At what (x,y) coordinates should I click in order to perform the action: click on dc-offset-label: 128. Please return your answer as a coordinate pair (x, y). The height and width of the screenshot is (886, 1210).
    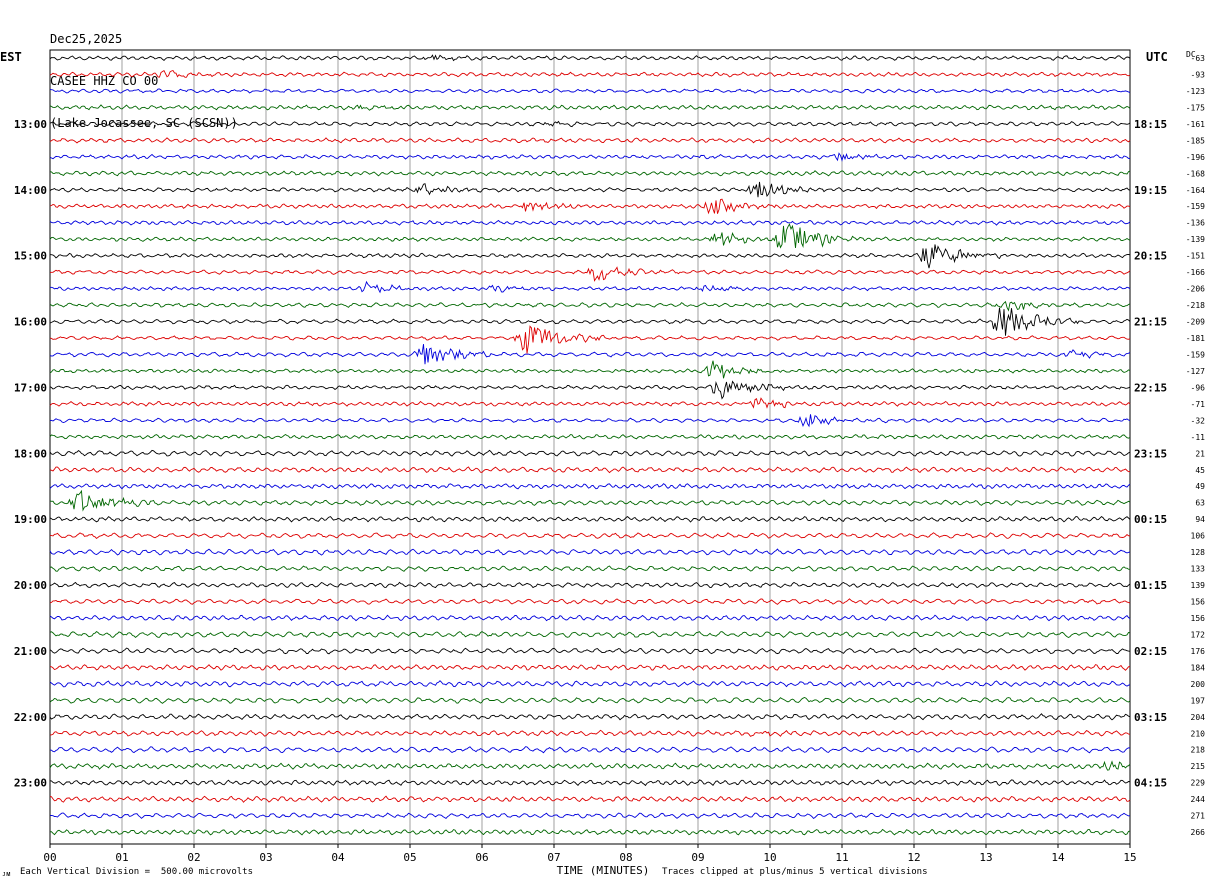
    Looking at the image, I should click on (1198, 552).